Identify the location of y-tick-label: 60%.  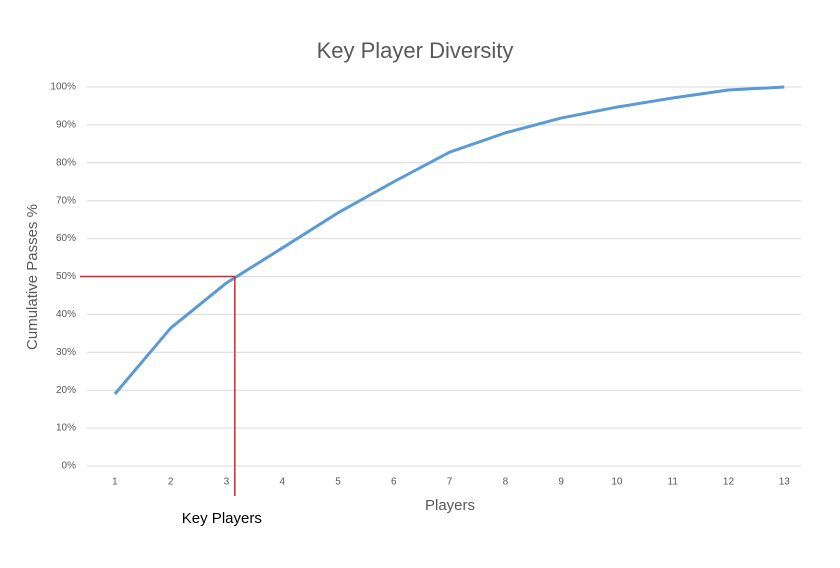
(66, 238).